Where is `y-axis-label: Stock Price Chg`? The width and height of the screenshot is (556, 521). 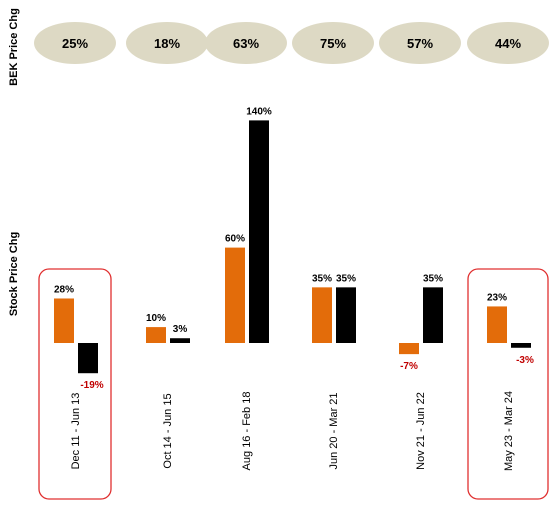
y-axis-label: Stock Price Chg is located at coordinates (14, 274).